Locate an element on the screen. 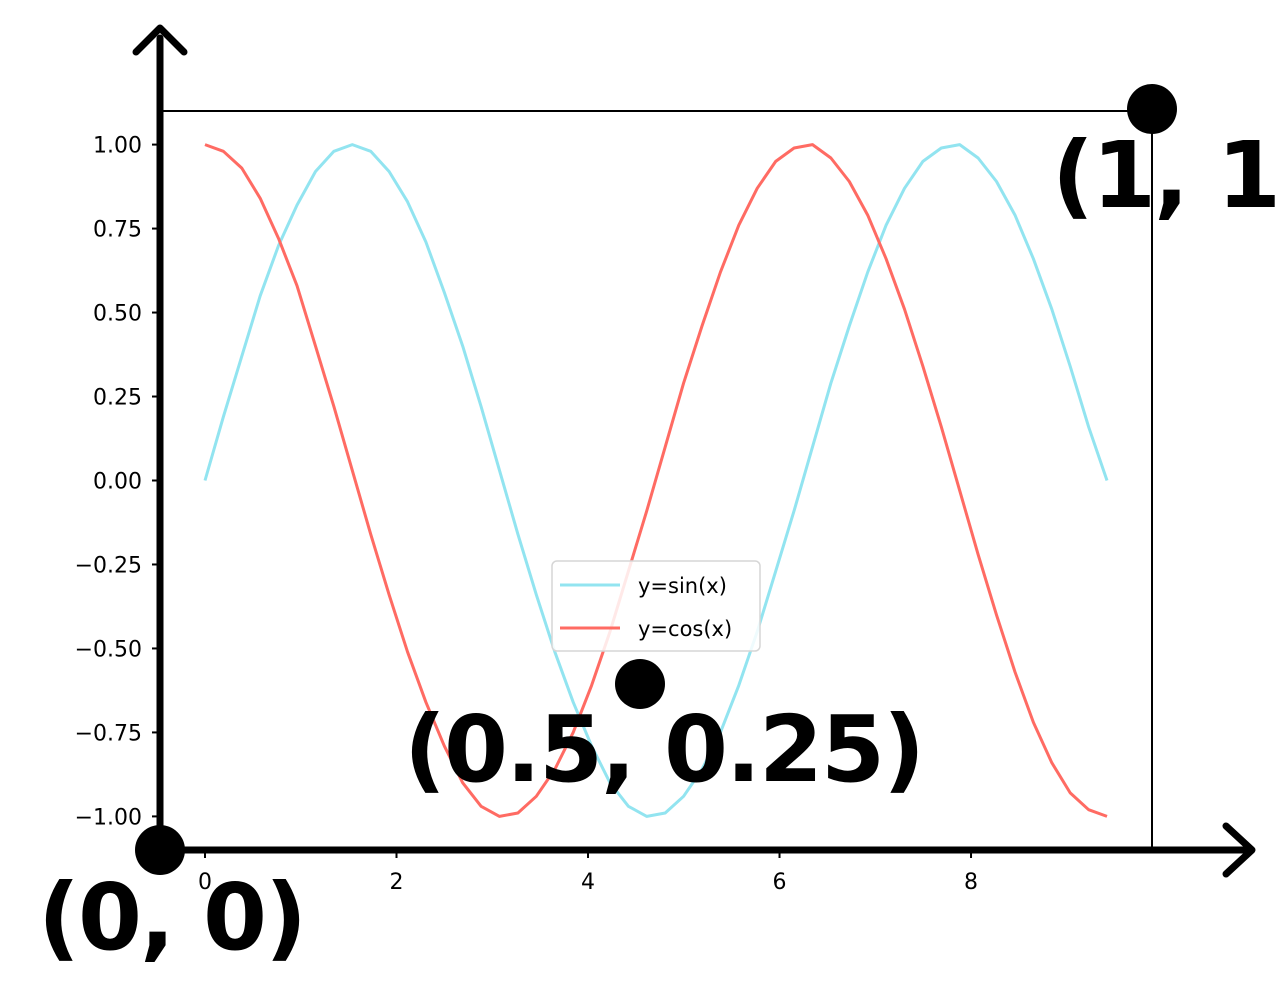  legend-entry: y=cos(x) is located at coordinates (685, 629).